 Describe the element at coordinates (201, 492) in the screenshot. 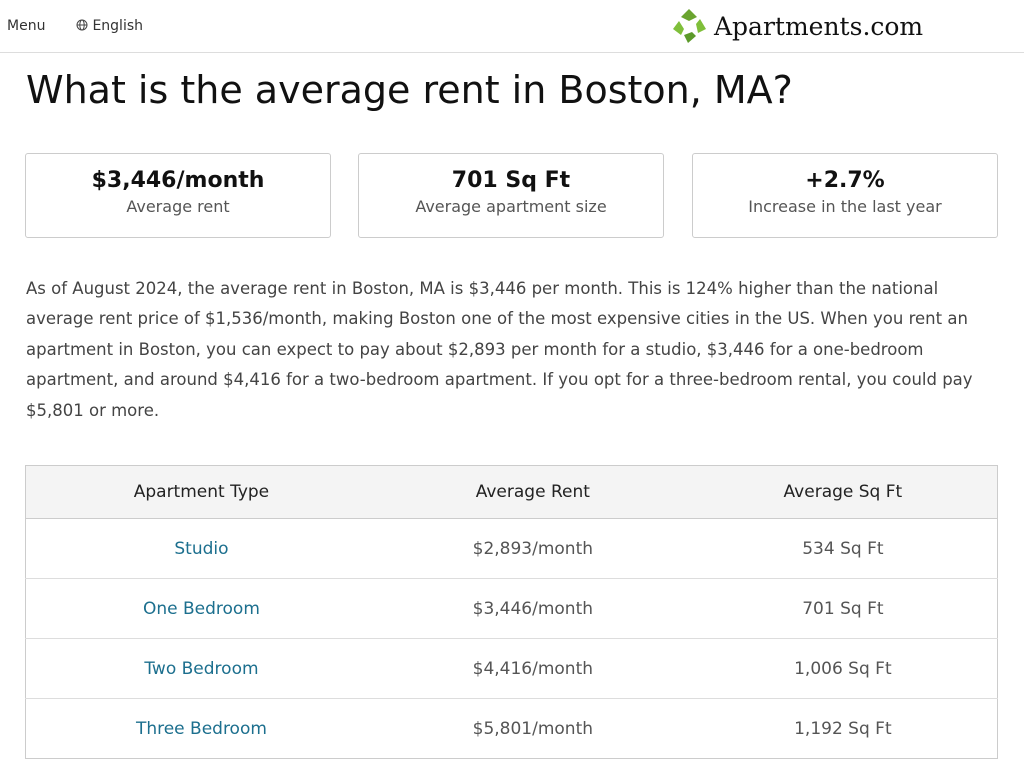

I see `column-header: Apartment Type` at that location.